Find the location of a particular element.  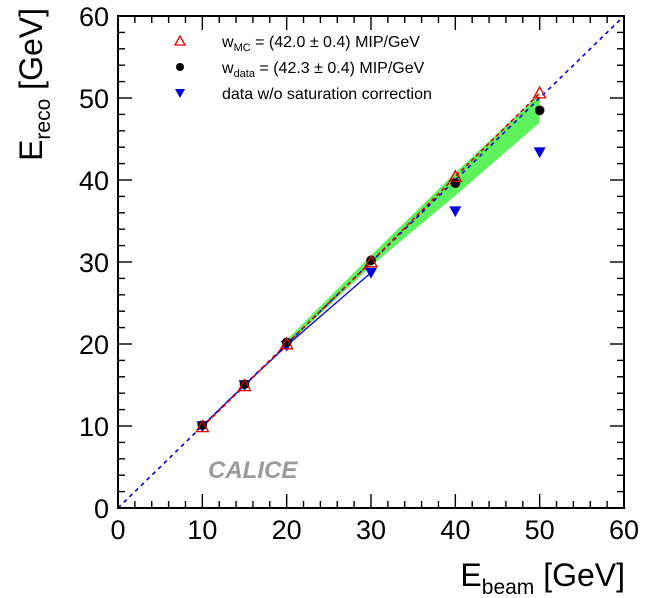

y-tick-label: 50 is located at coordinates (94, 99).